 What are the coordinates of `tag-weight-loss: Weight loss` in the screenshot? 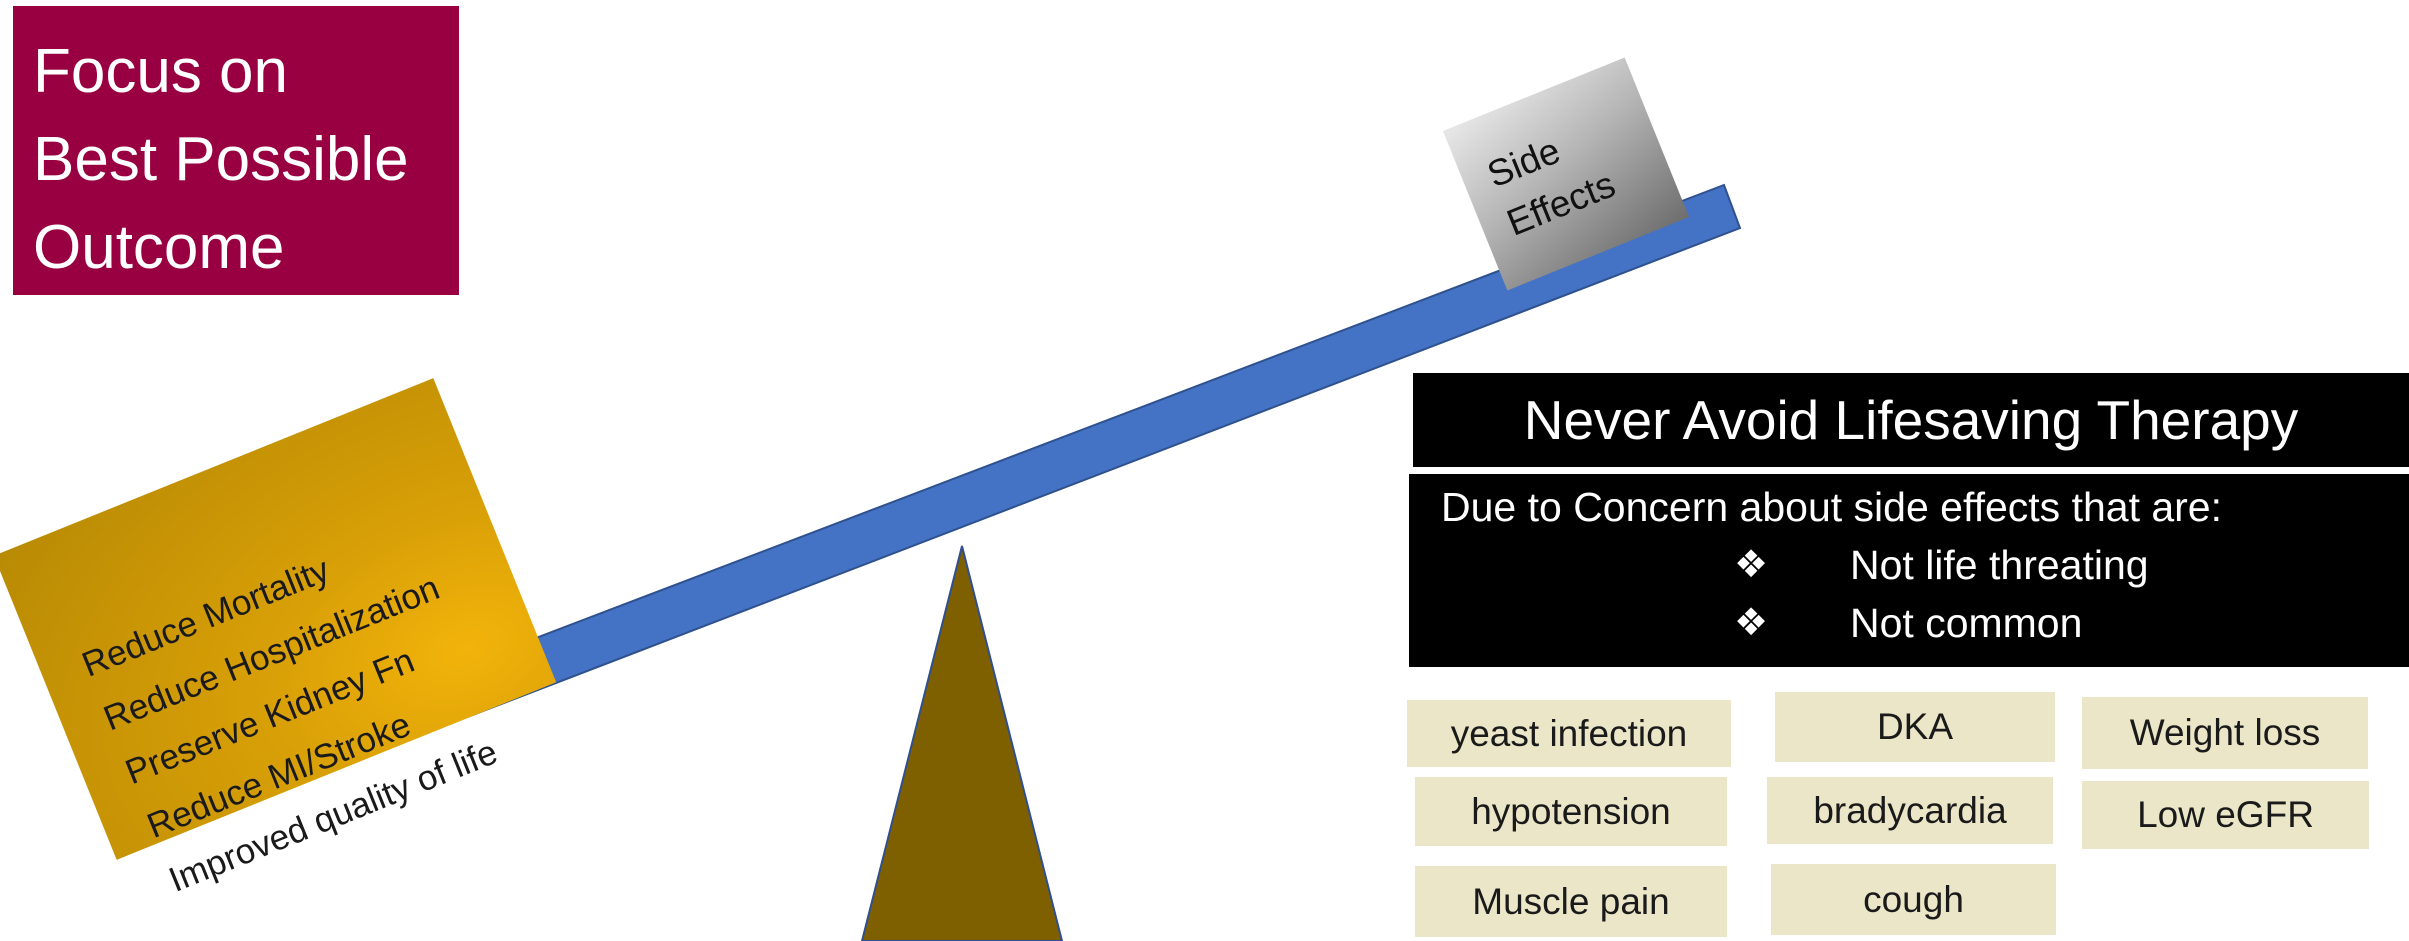 It's located at (2225, 733).